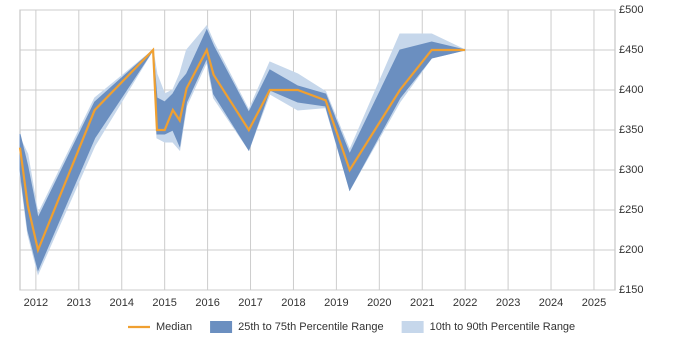  I want to click on x-tick-label: 2016, so click(207, 303).